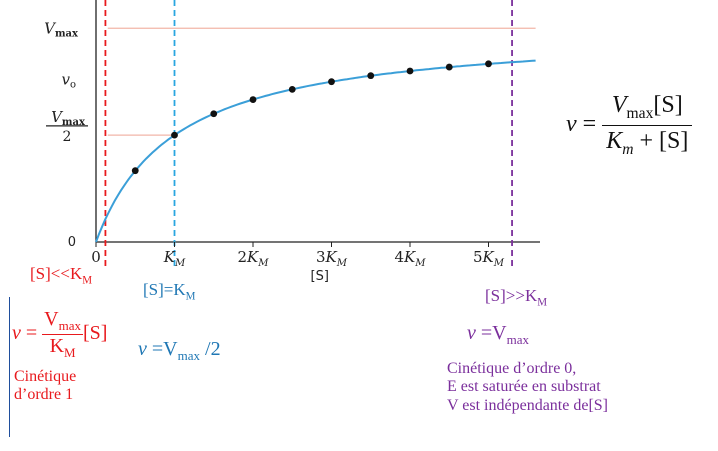 The height and width of the screenshot is (451, 718). I want to click on x-tick-label-5: 5KM, so click(489, 258).